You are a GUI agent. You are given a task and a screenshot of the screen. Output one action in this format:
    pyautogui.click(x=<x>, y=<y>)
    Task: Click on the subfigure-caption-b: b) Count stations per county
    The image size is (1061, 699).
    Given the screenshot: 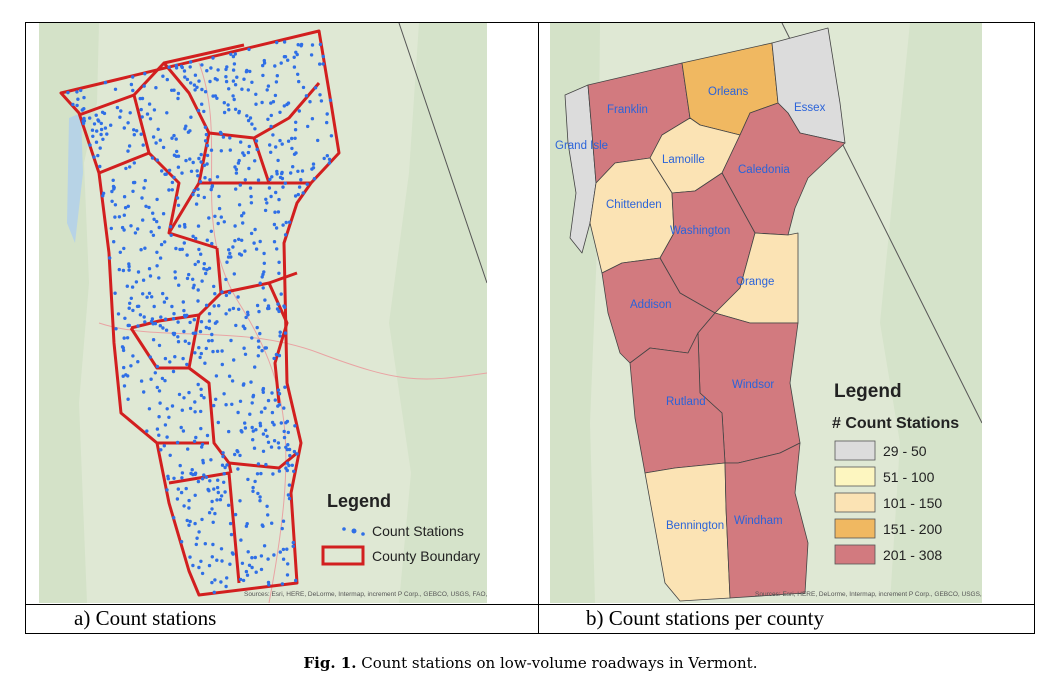 What is the action you would take?
    pyautogui.click(x=705, y=618)
    